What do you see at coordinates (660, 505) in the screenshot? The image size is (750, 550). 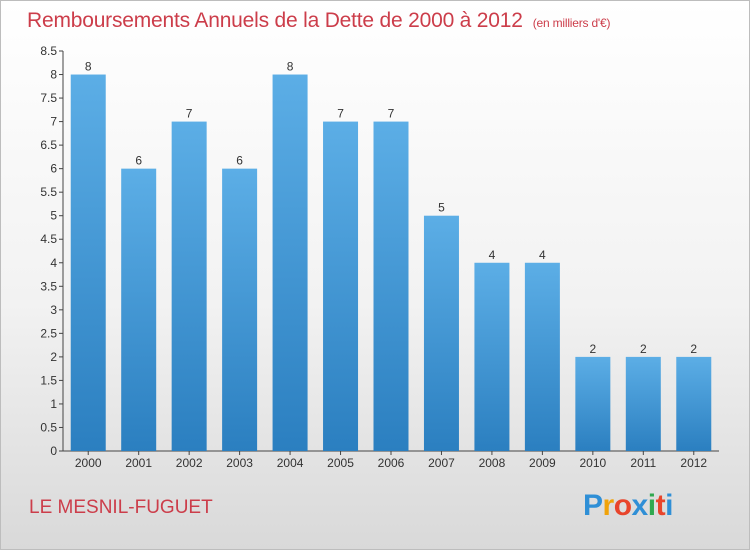 I see `logo-letter-5: t` at bounding box center [660, 505].